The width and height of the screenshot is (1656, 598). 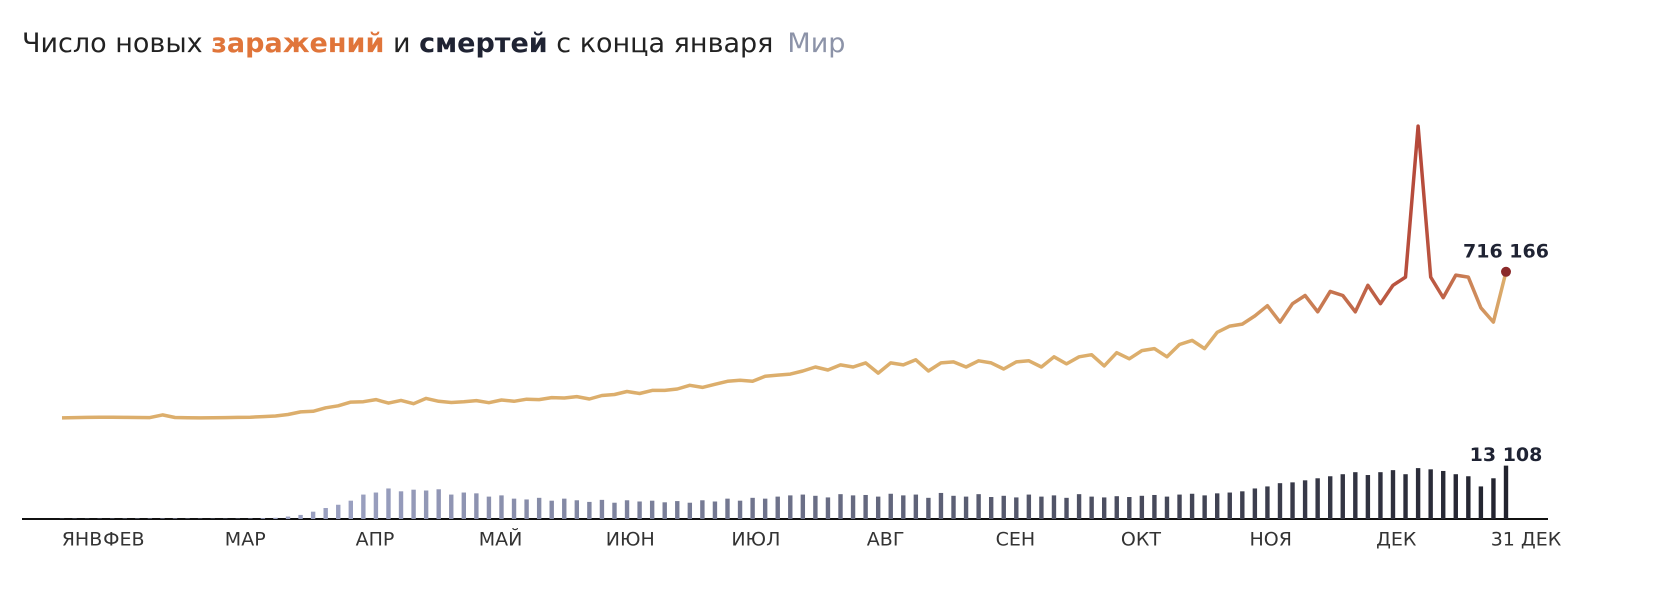 What do you see at coordinates (117, 43) in the screenshot?
I see `title-part: Число новых` at bounding box center [117, 43].